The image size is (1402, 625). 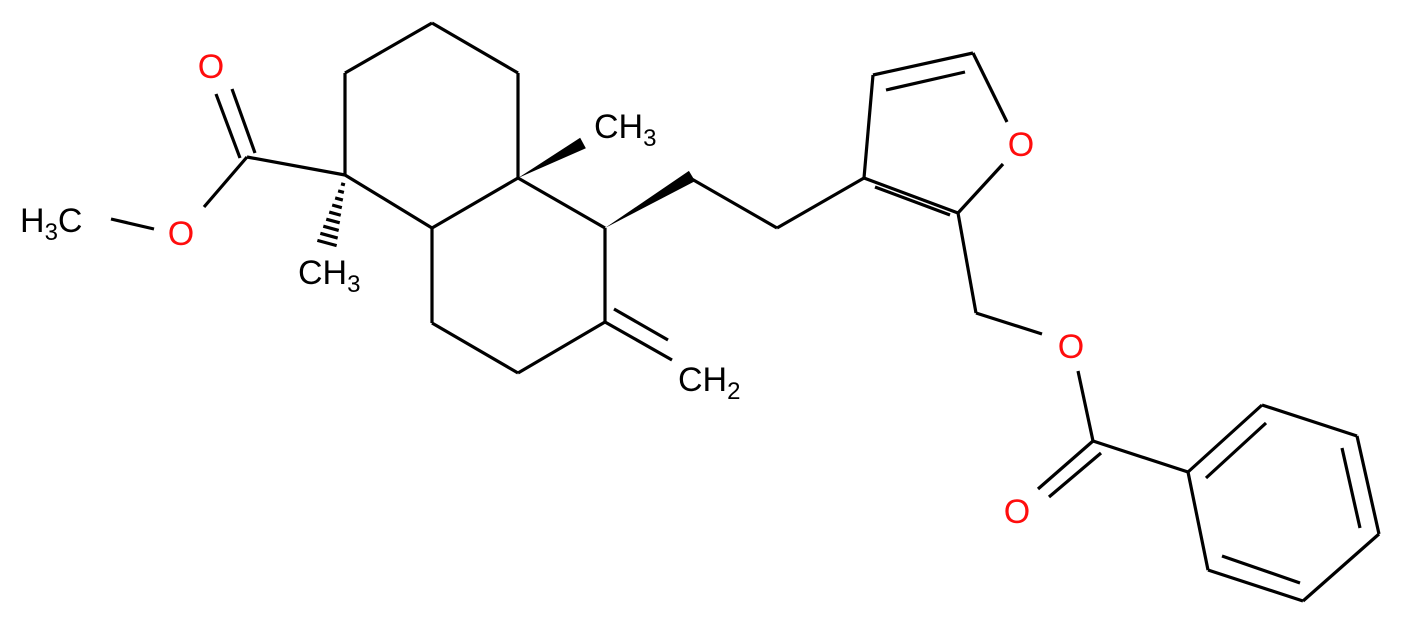 What do you see at coordinates (625, 130) in the screenshot?
I see `c8a-methyl-label: CH3` at bounding box center [625, 130].